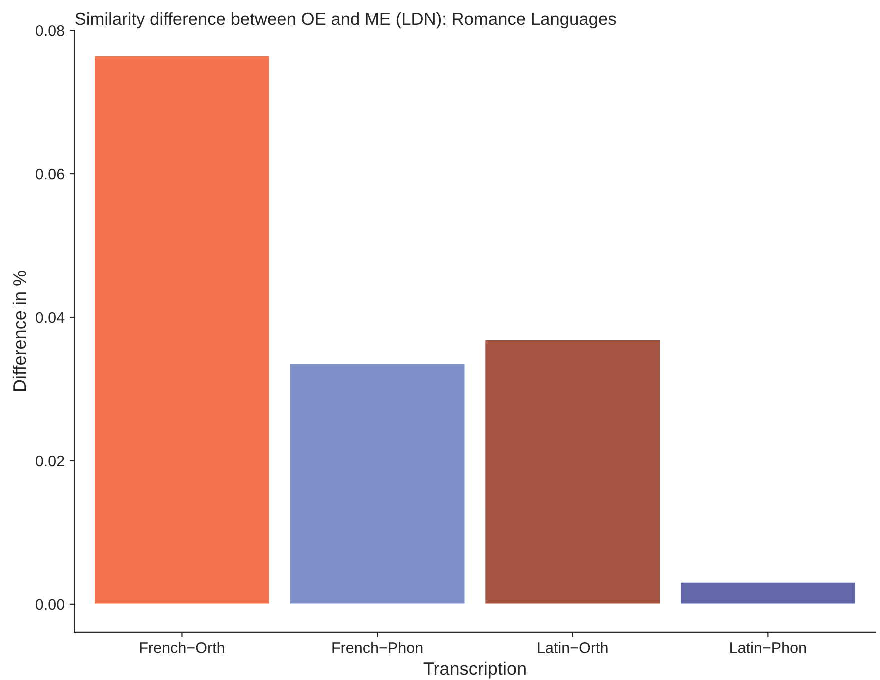  Describe the element at coordinates (50, 604) in the screenshot. I see `y-tick-label: 0.00` at that location.